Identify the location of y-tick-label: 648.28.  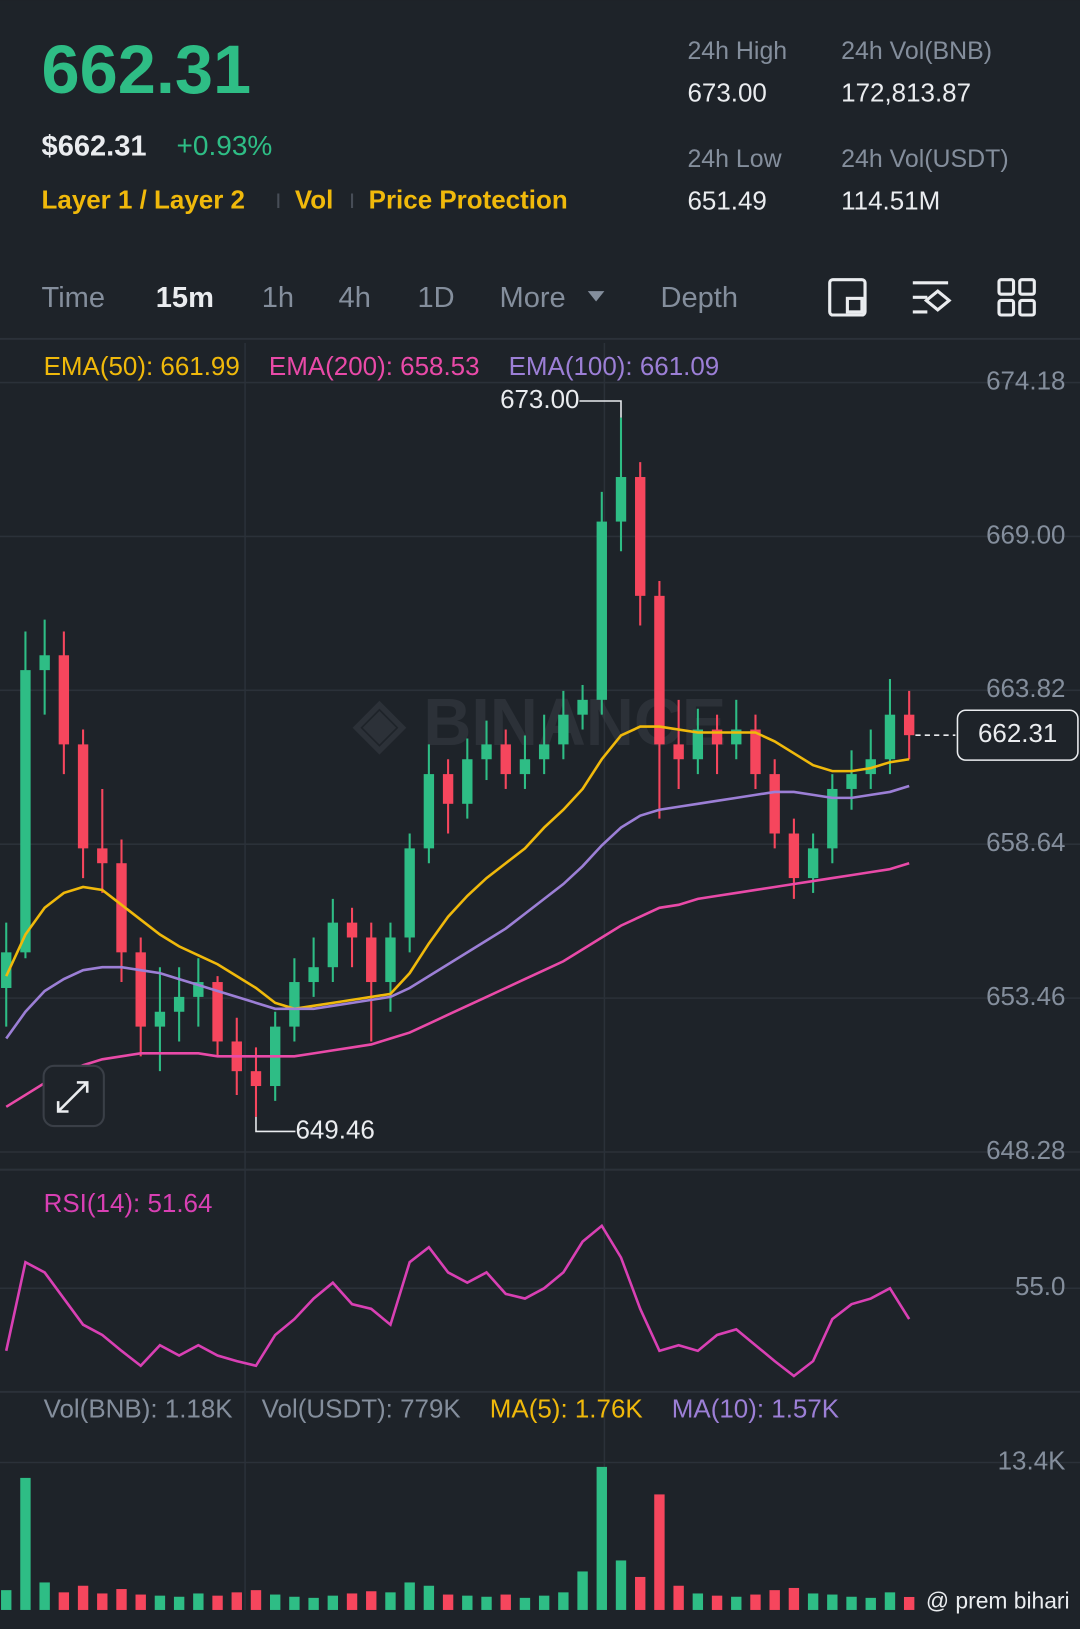
(1025, 1150).